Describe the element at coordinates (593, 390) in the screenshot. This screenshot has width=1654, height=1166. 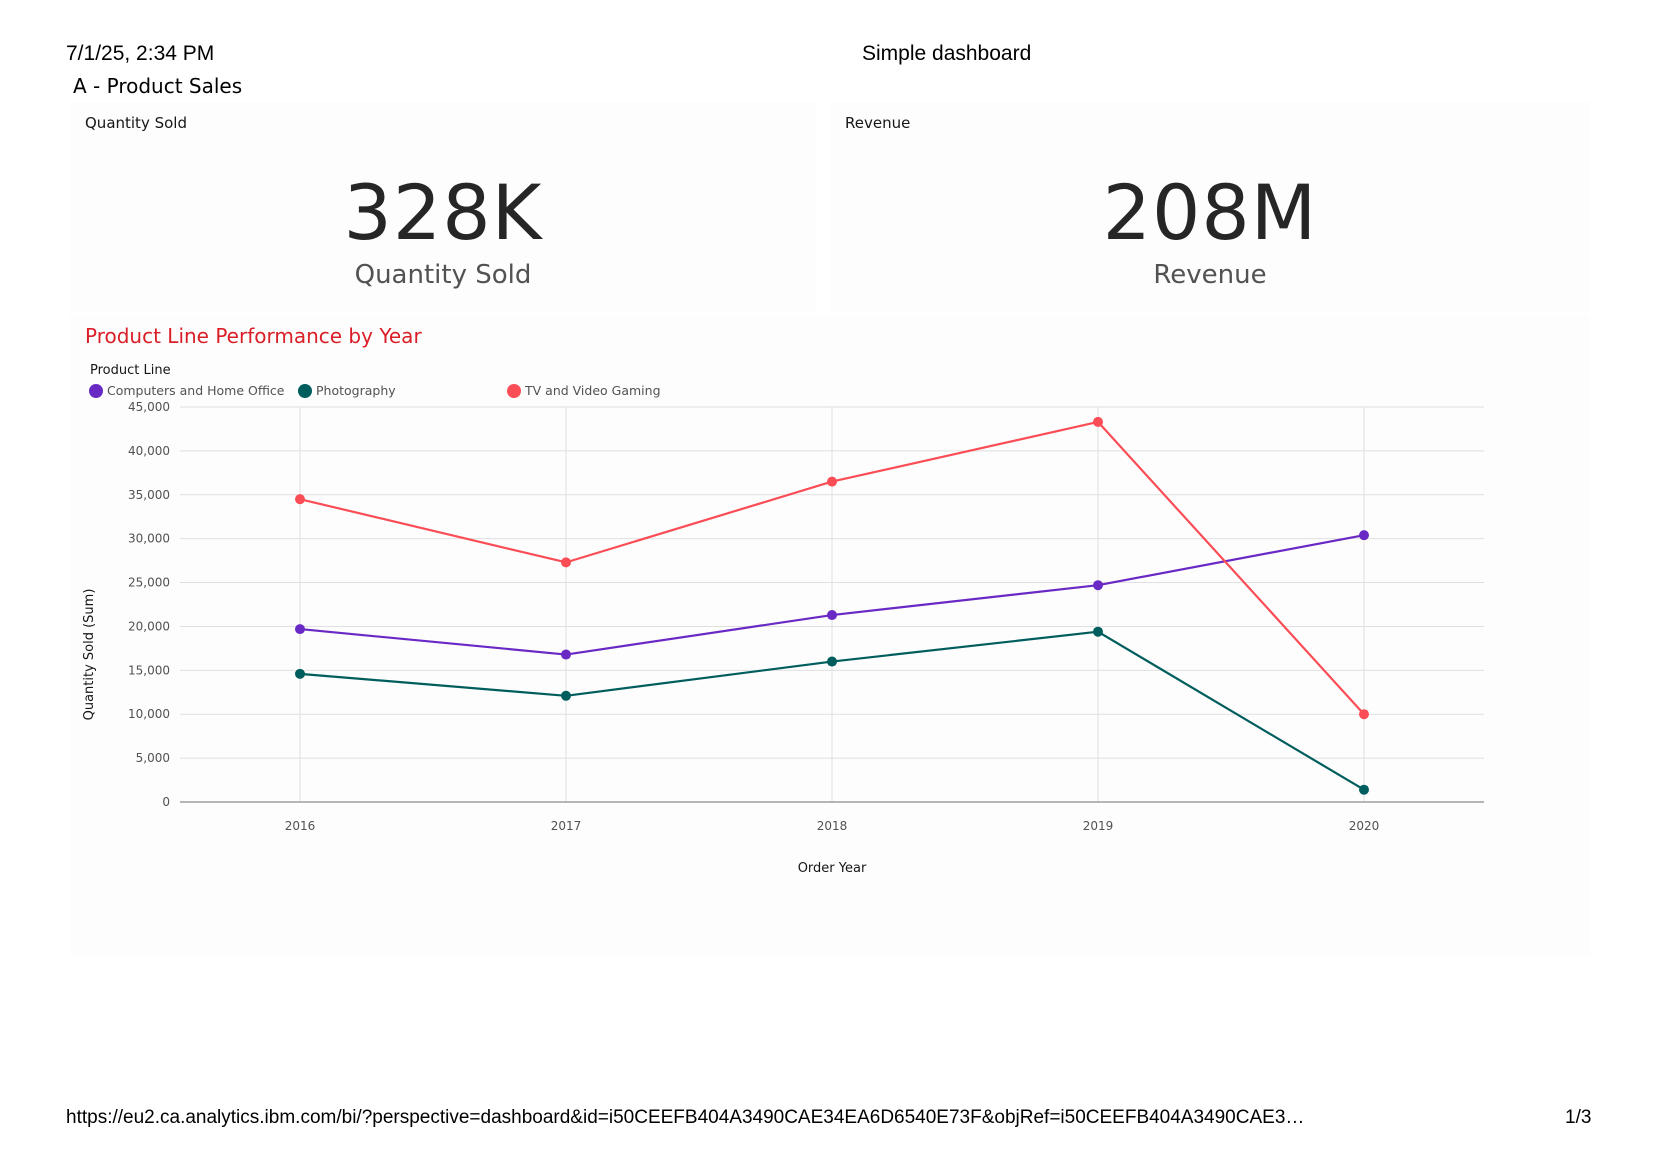
I see `legend-label: TV and Video Gaming` at that location.